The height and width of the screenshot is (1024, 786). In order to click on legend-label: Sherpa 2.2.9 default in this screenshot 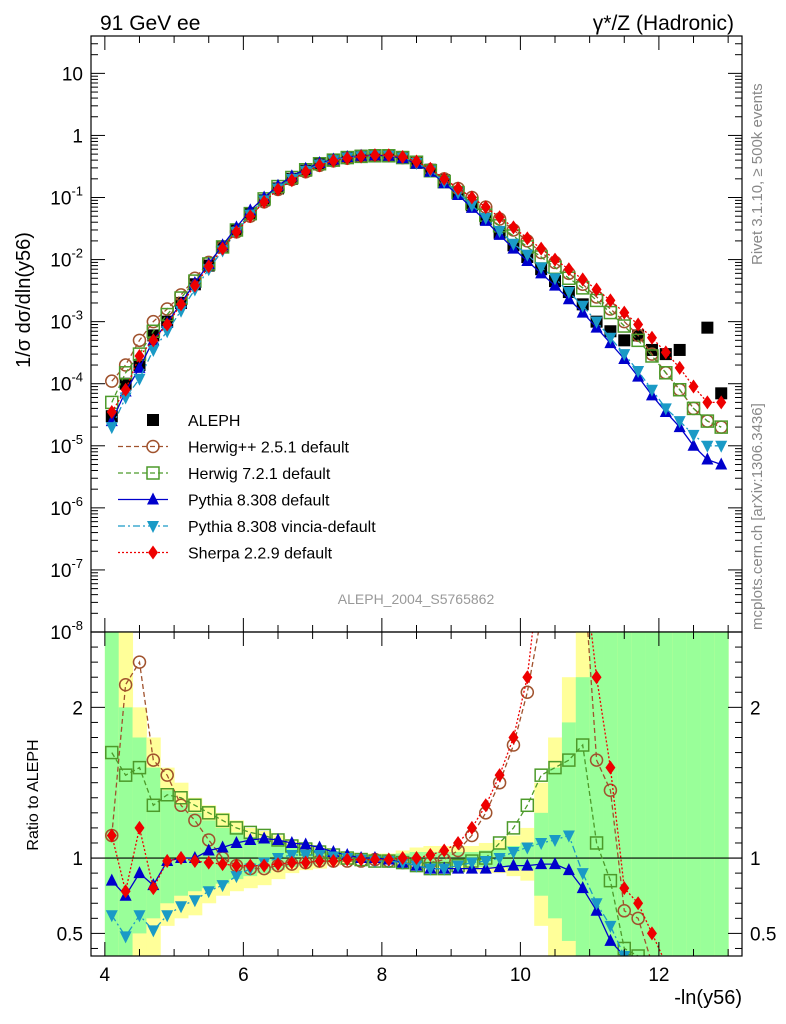, I will do `click(260, 554)`.